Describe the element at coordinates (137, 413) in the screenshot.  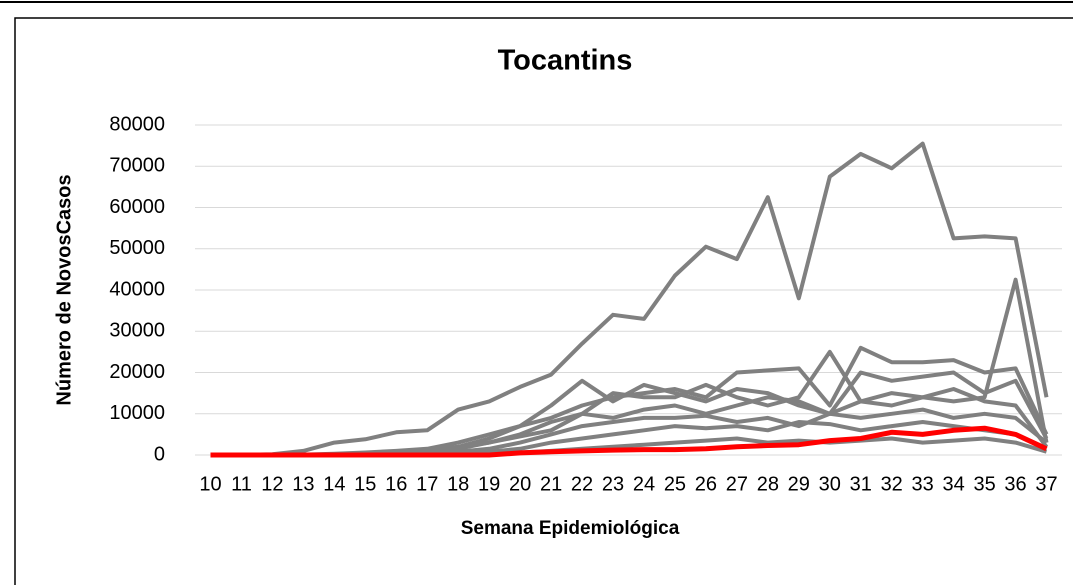
I see `y-tick-label: 10000` at that location.